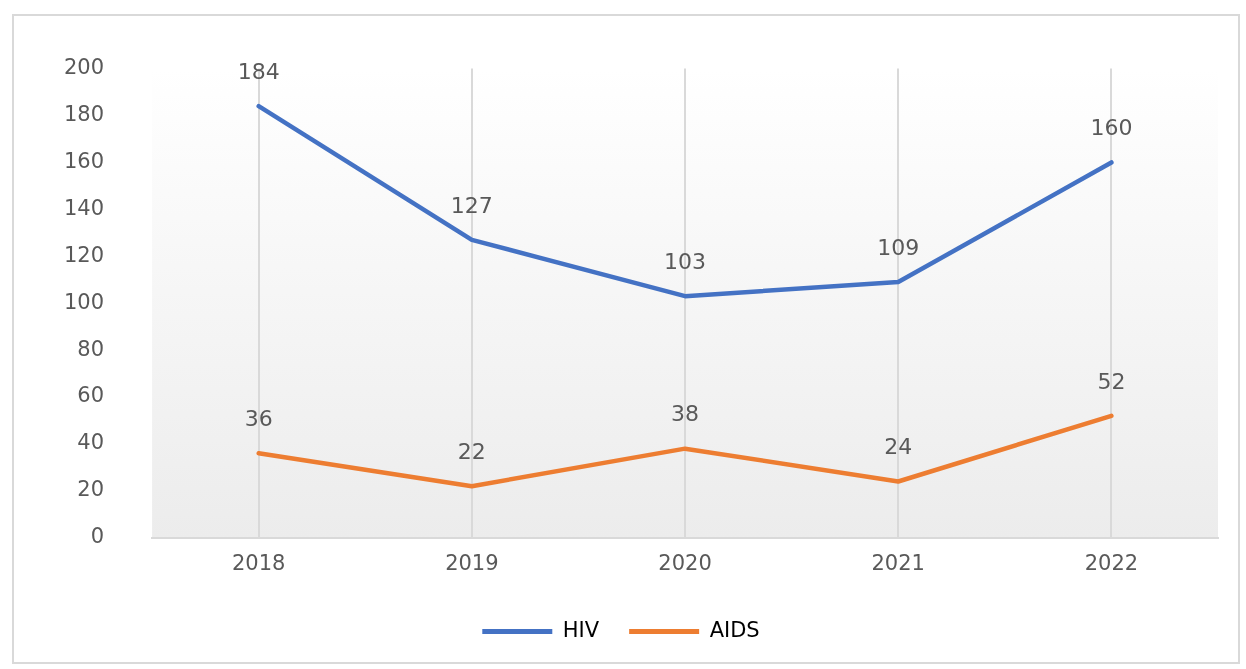 This screenshot has height=669, width=1246. Describe the element at coordinates (91, 442) in the screenshot. I see `y-tick-label: 40` at that location.